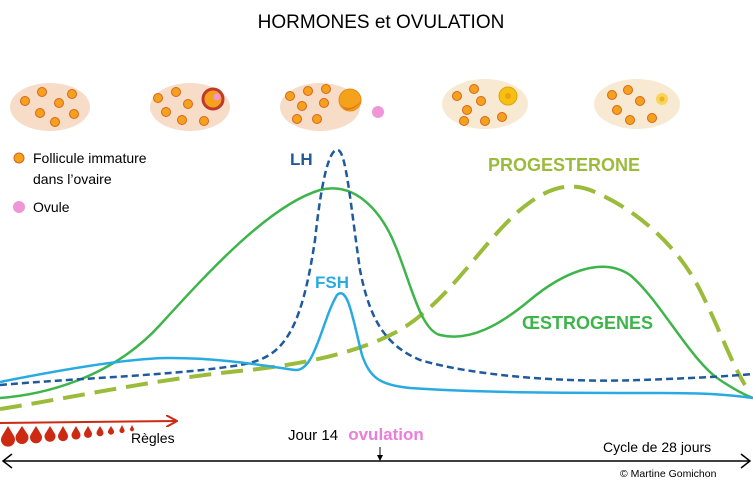 This screenshot has height=487, width=753. I want to click on axis-right-arrow-icon, so click(746, 461).